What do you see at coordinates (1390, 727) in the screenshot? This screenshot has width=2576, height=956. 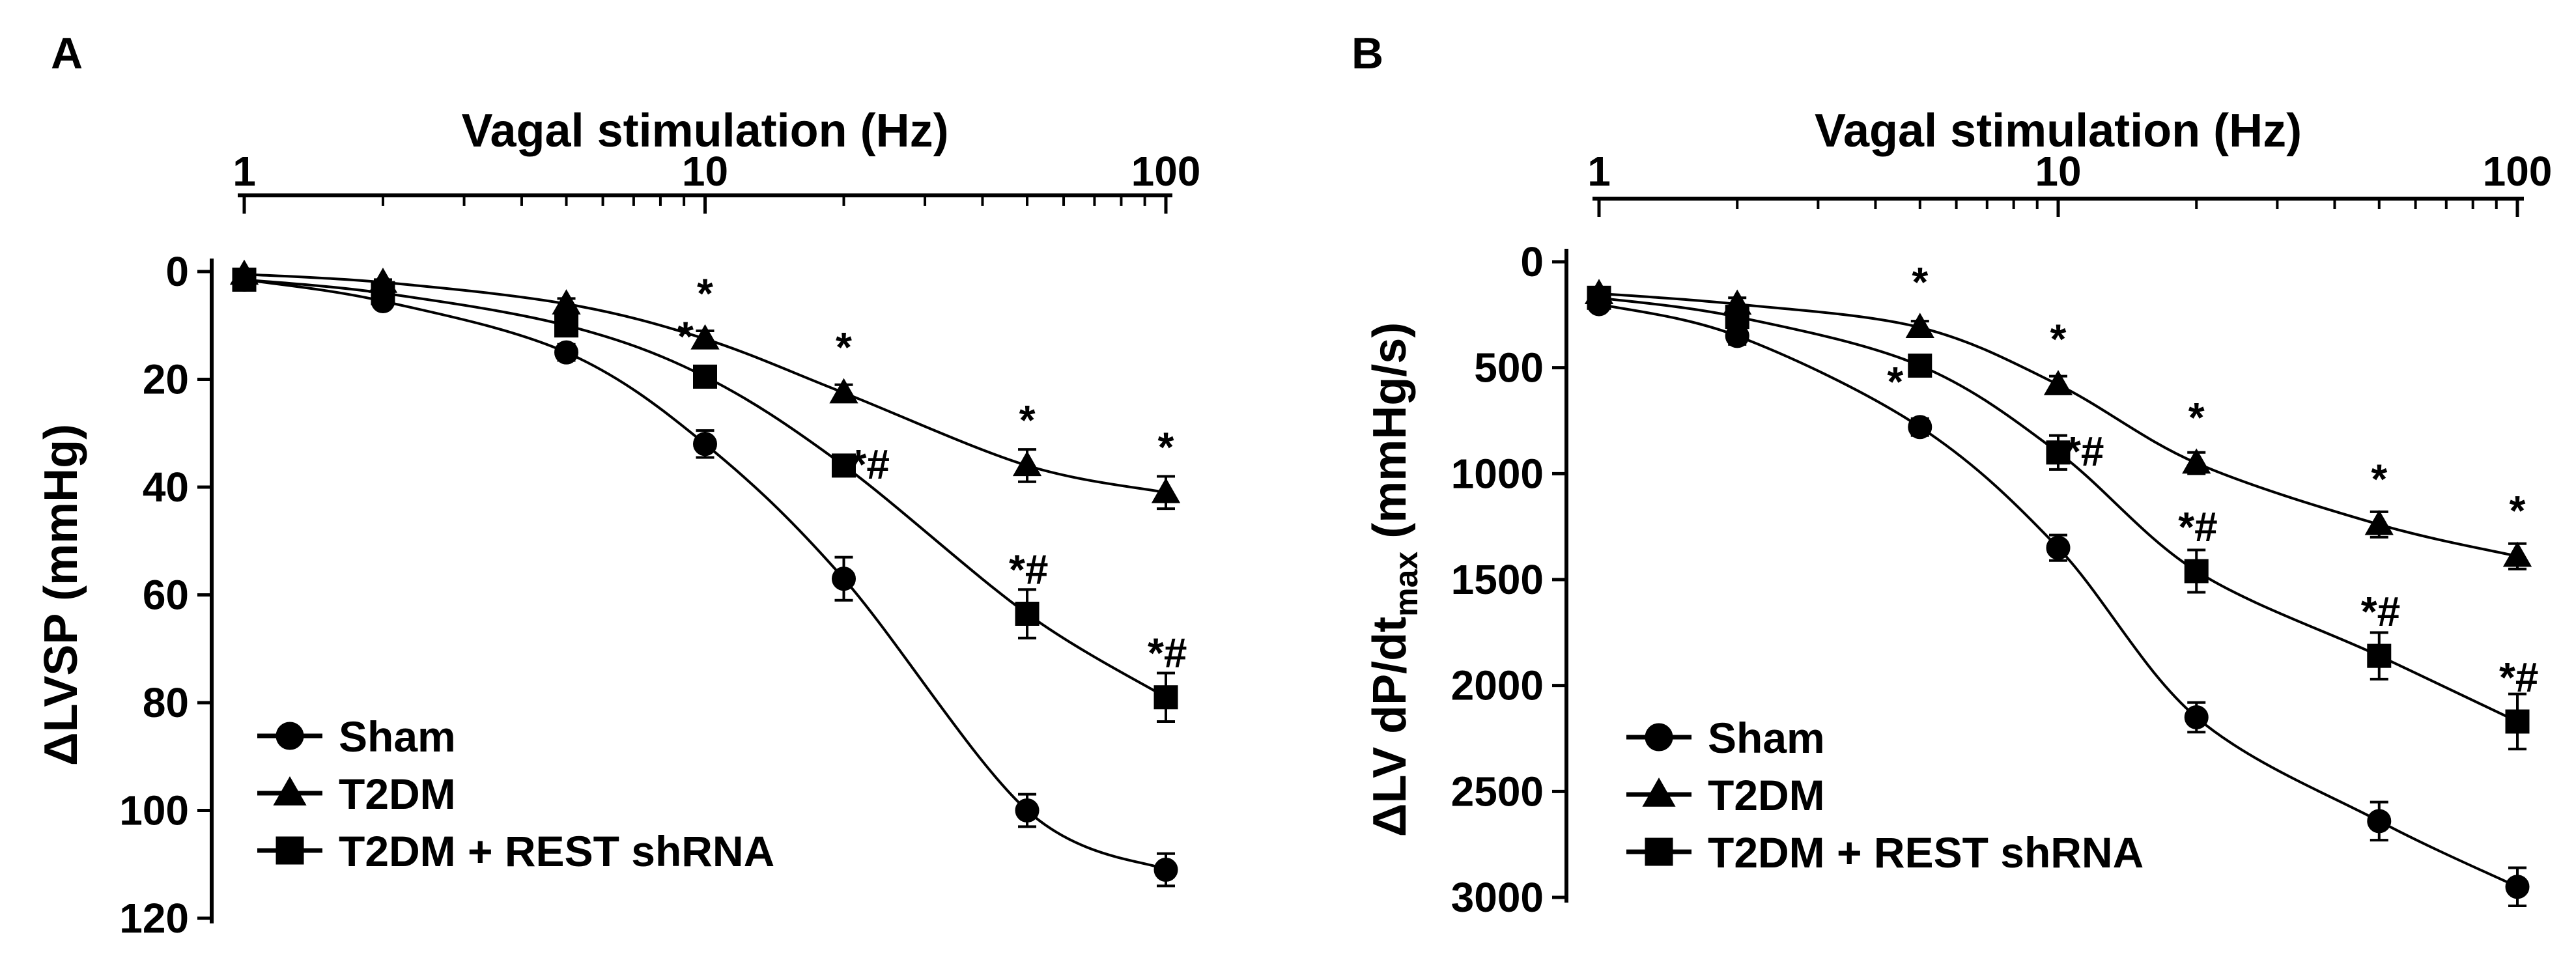 I see `y-axis-title-main: ΔLV dP/dt` at bounding box center [1390, 727].